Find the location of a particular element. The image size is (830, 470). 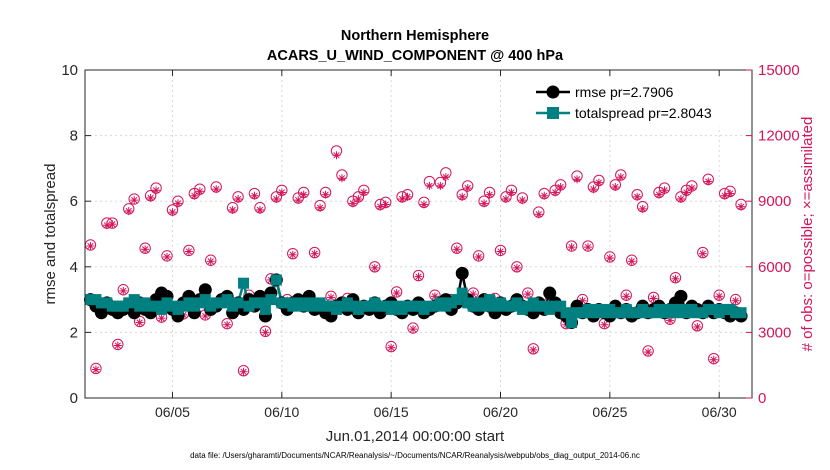

y-left-tick-label: 6 is located at coordinates (74, 201).